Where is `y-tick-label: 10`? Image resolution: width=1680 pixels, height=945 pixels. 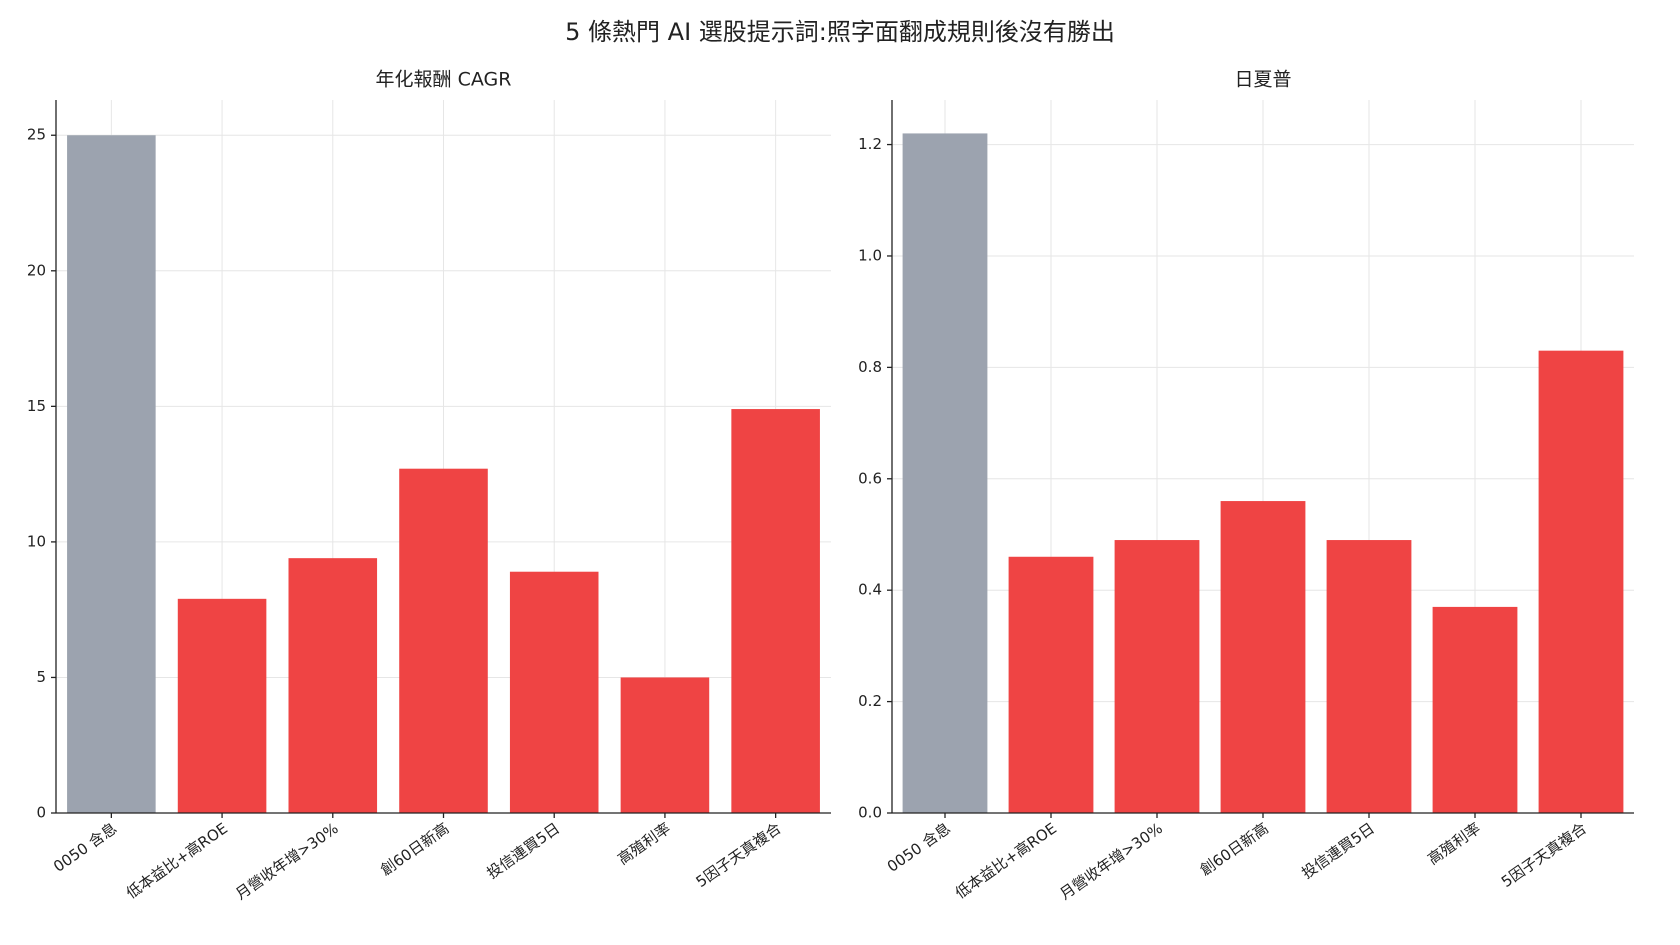
y-tick-label: 10 is located at coordinates (36, 541).